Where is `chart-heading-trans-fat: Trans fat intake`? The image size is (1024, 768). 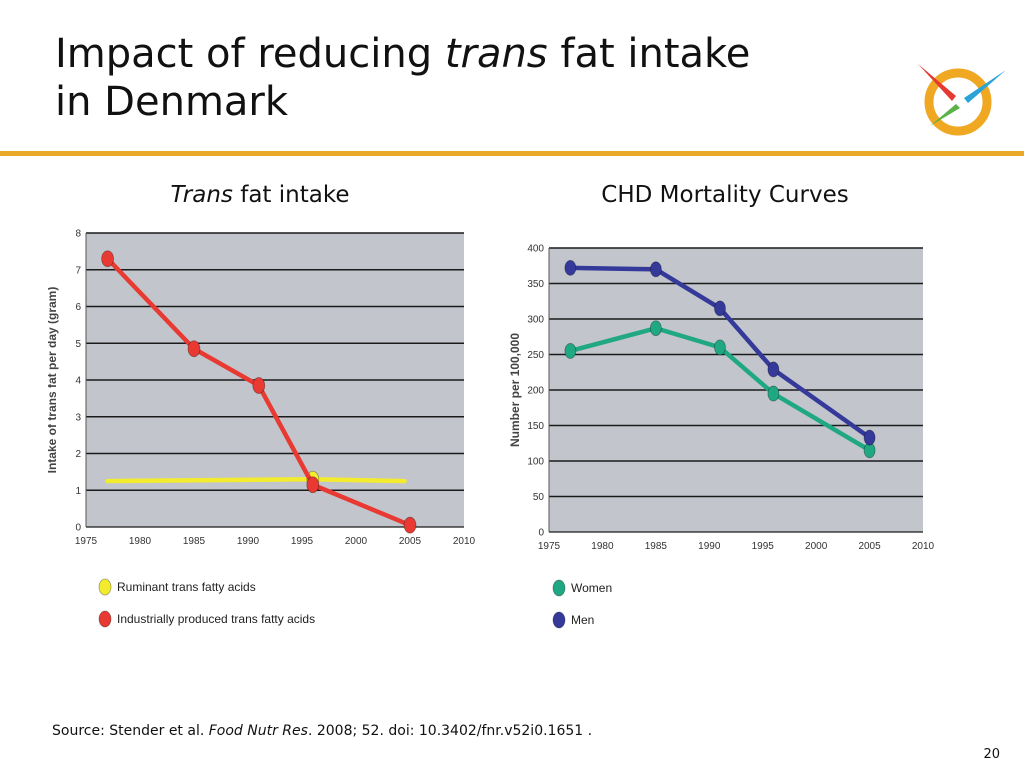
chart-heading-trans-fat: Trans fat intake is located at coordinates (260, 195).